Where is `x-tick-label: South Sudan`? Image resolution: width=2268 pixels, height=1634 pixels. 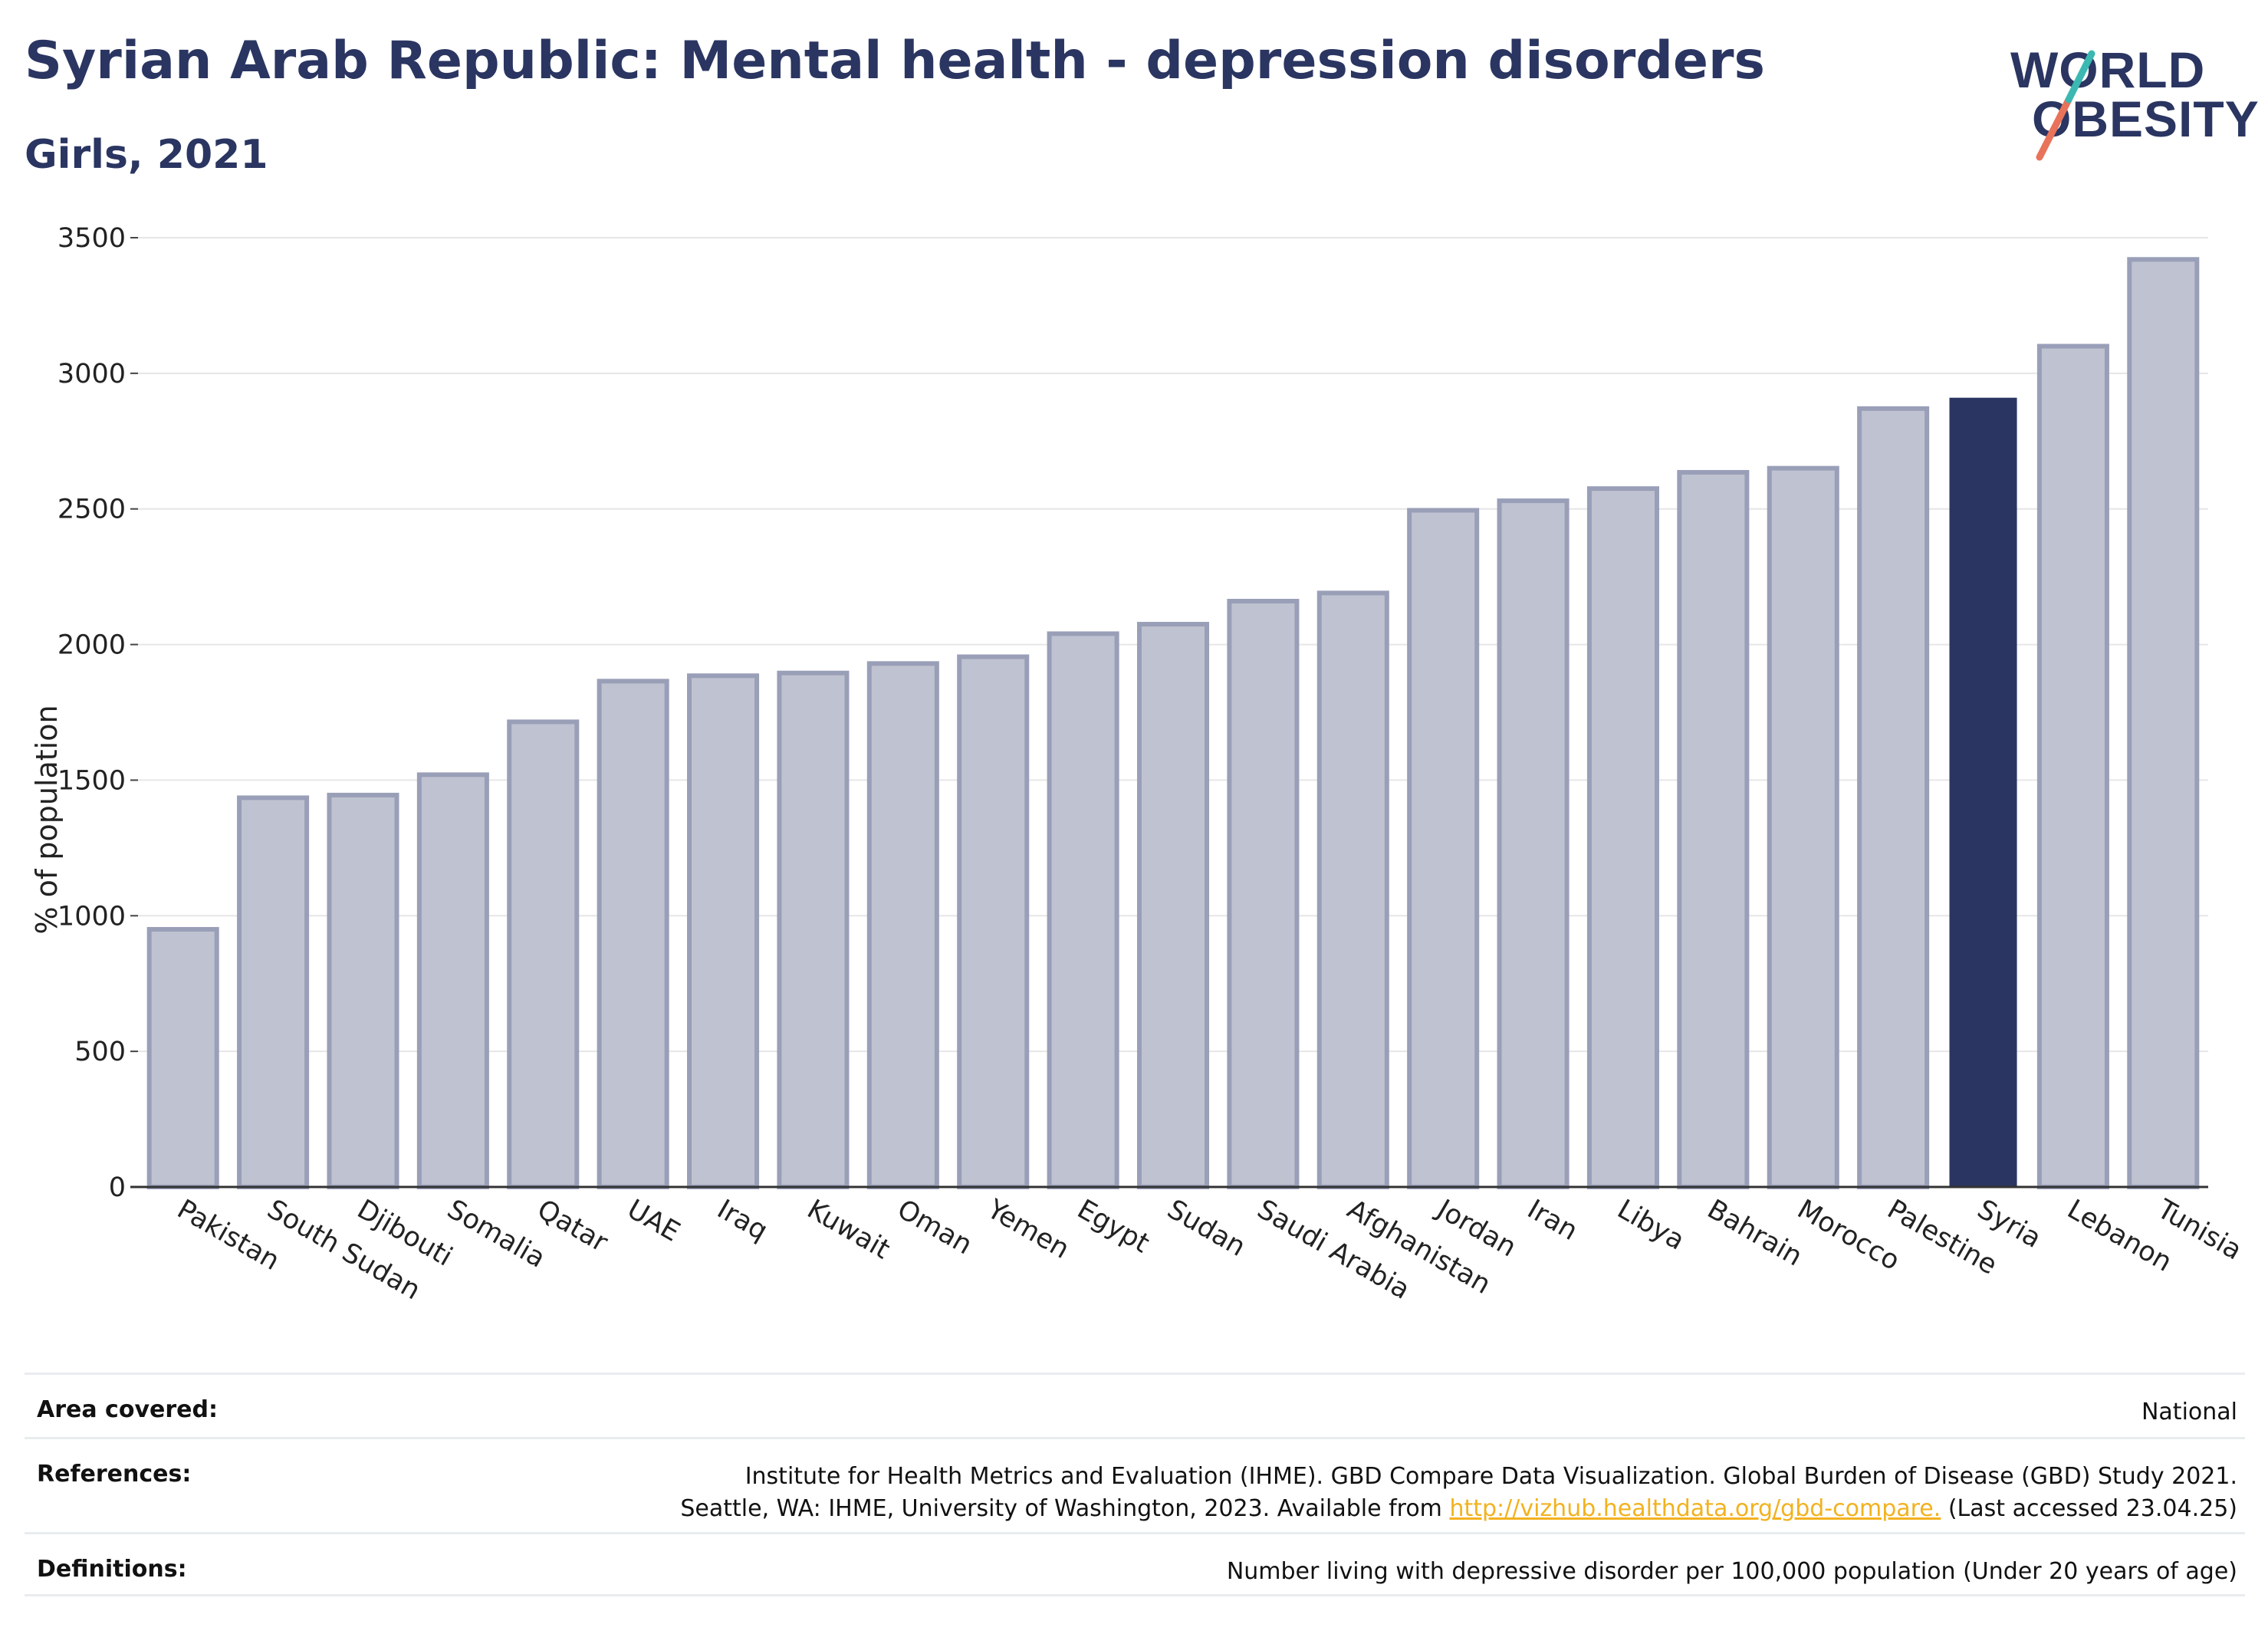 x-tick-label: South Sudan is located at coordinates (344, 1250).